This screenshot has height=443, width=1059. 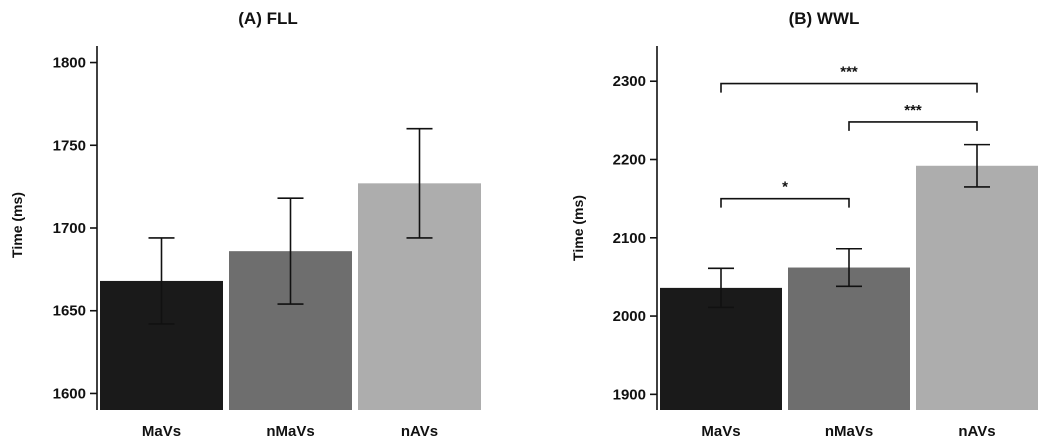 What do you see at coordinates (629, 160) in the screenshot?
I see `y-tick-label: 2200` at bounding box center [629, 160].